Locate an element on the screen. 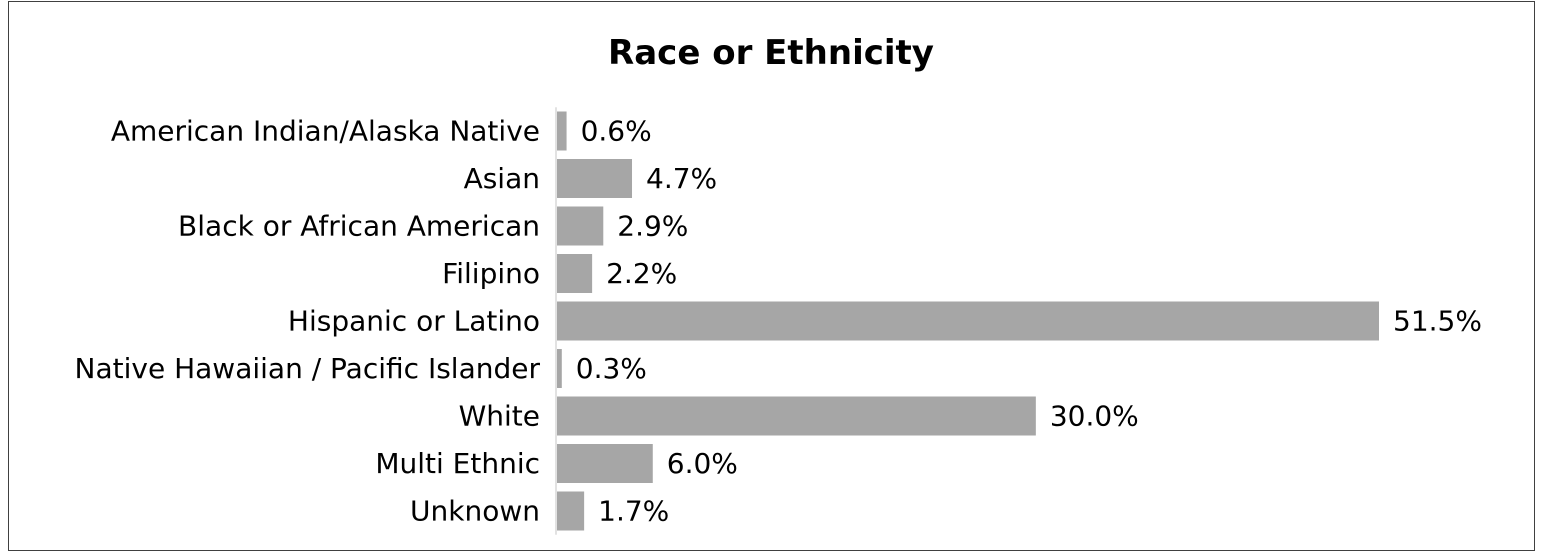  value-label: 2.2% is located at coordinates (641, 273).